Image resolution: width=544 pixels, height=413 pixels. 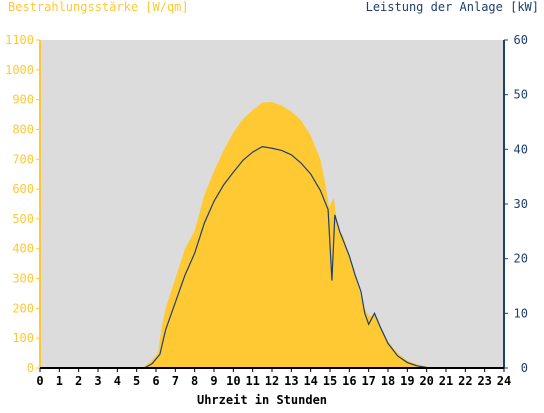 What do you see at coordinates (23, 249) in the screenshot?
I see `left-tick-label: 400` at bounding box center [23, 249].